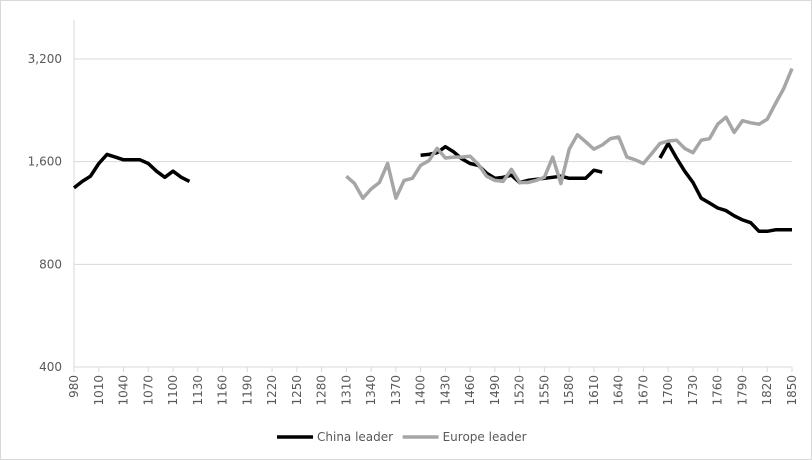 Image resolution: width=812 pixels, height=460 pixels. What do you see at coordinates (594, 390) in the screenshot?
I see `x-tick-label: 1610` at bounding box center [594, 390].